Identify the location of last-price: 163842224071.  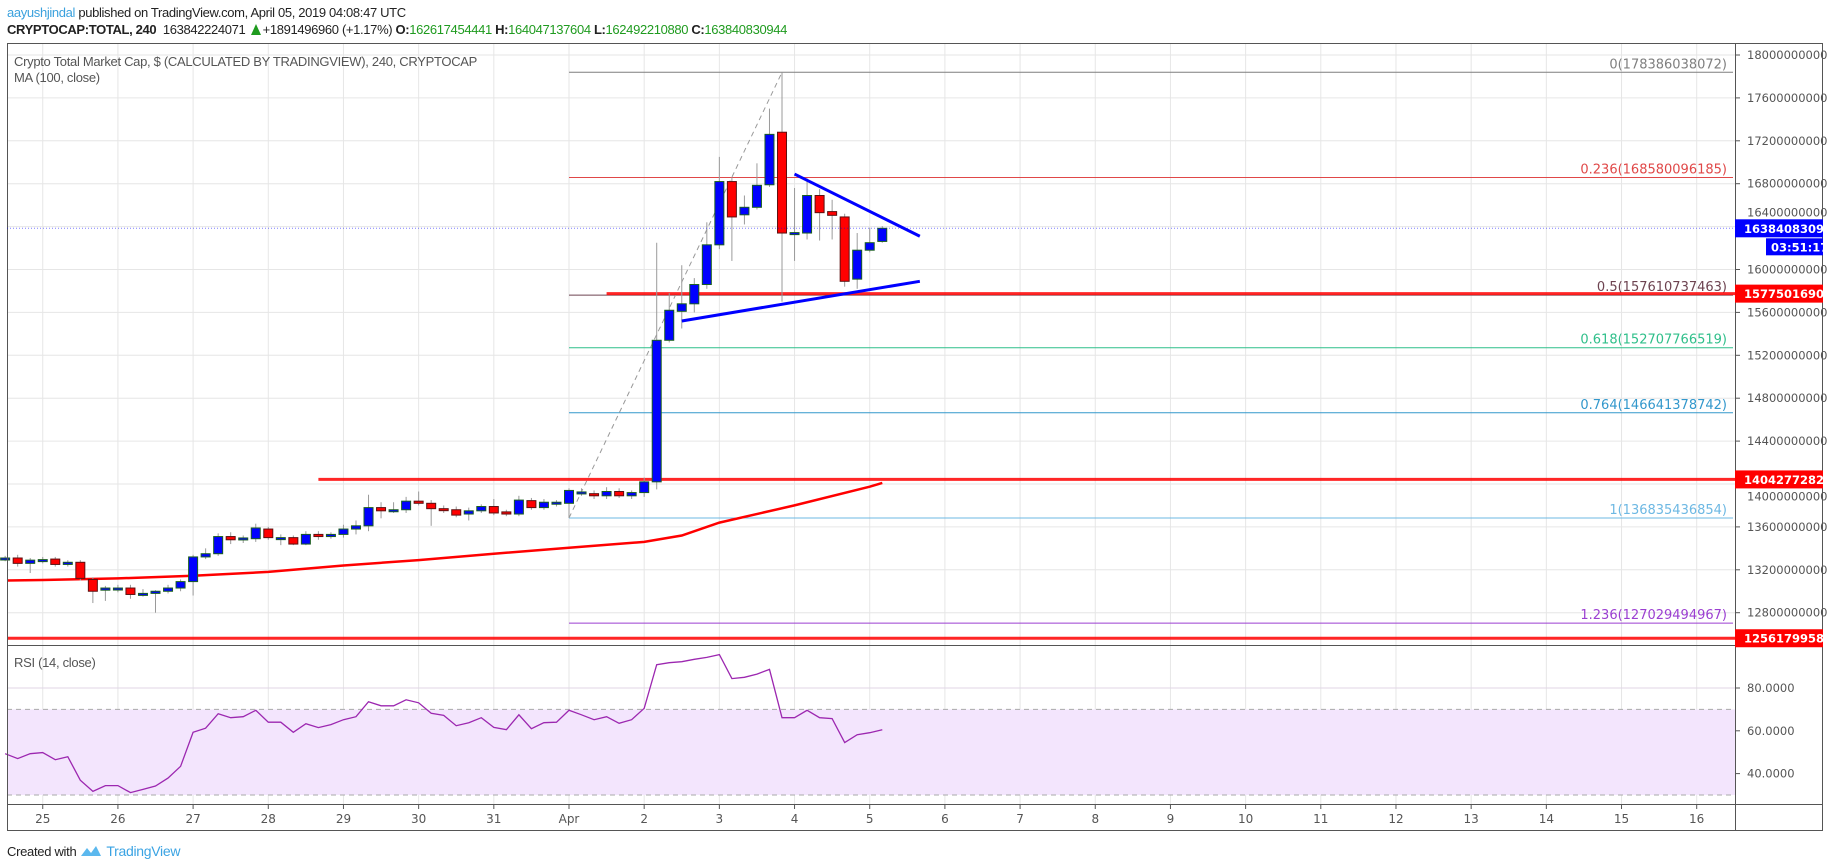
(204, 29).